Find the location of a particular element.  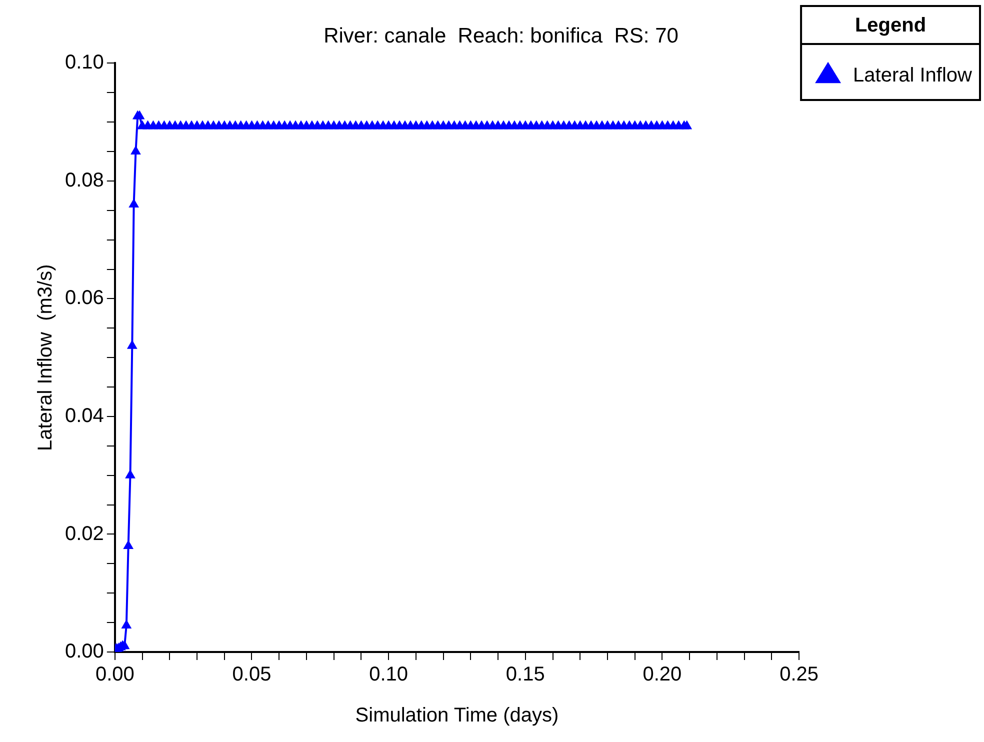

y-tick-label: 0.08 is located at coordinates (84, 180).